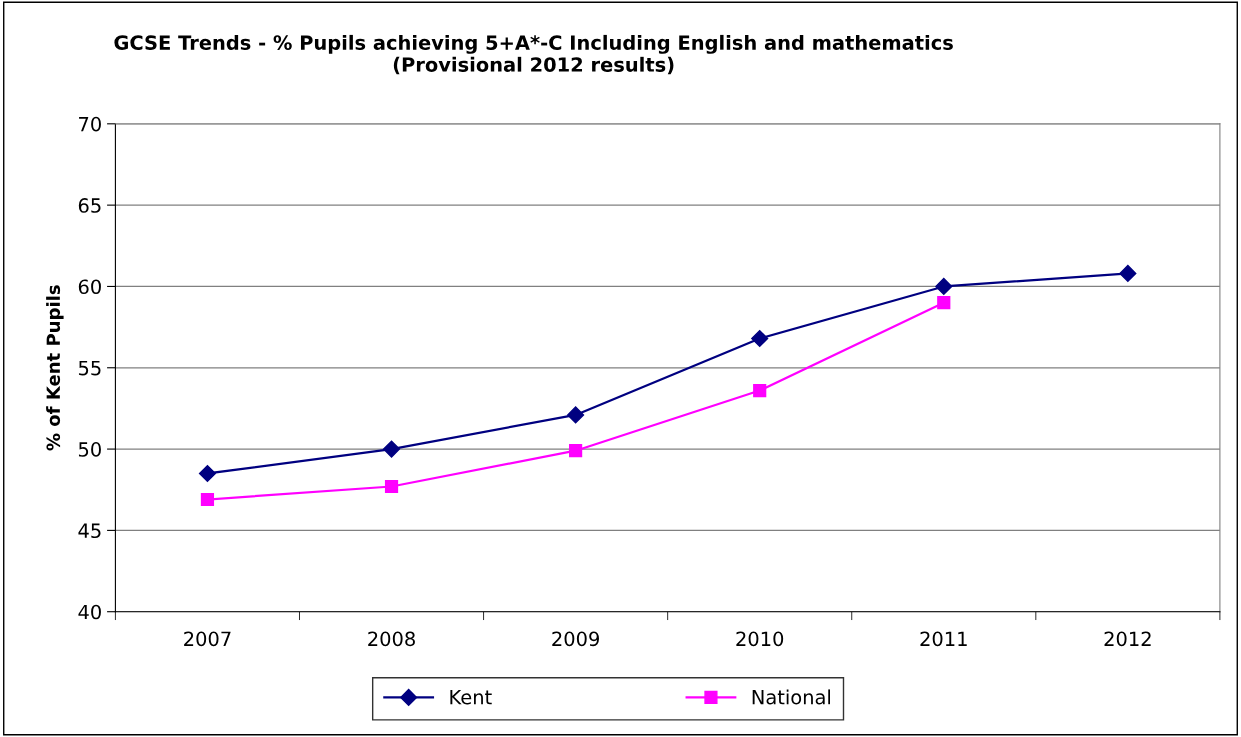 This screenshot has height=737, width=1241. What do you see at coordinates (89, 287) in the screenshot?
I see `y-tick-label: 60` at bounding box center [89, 287].